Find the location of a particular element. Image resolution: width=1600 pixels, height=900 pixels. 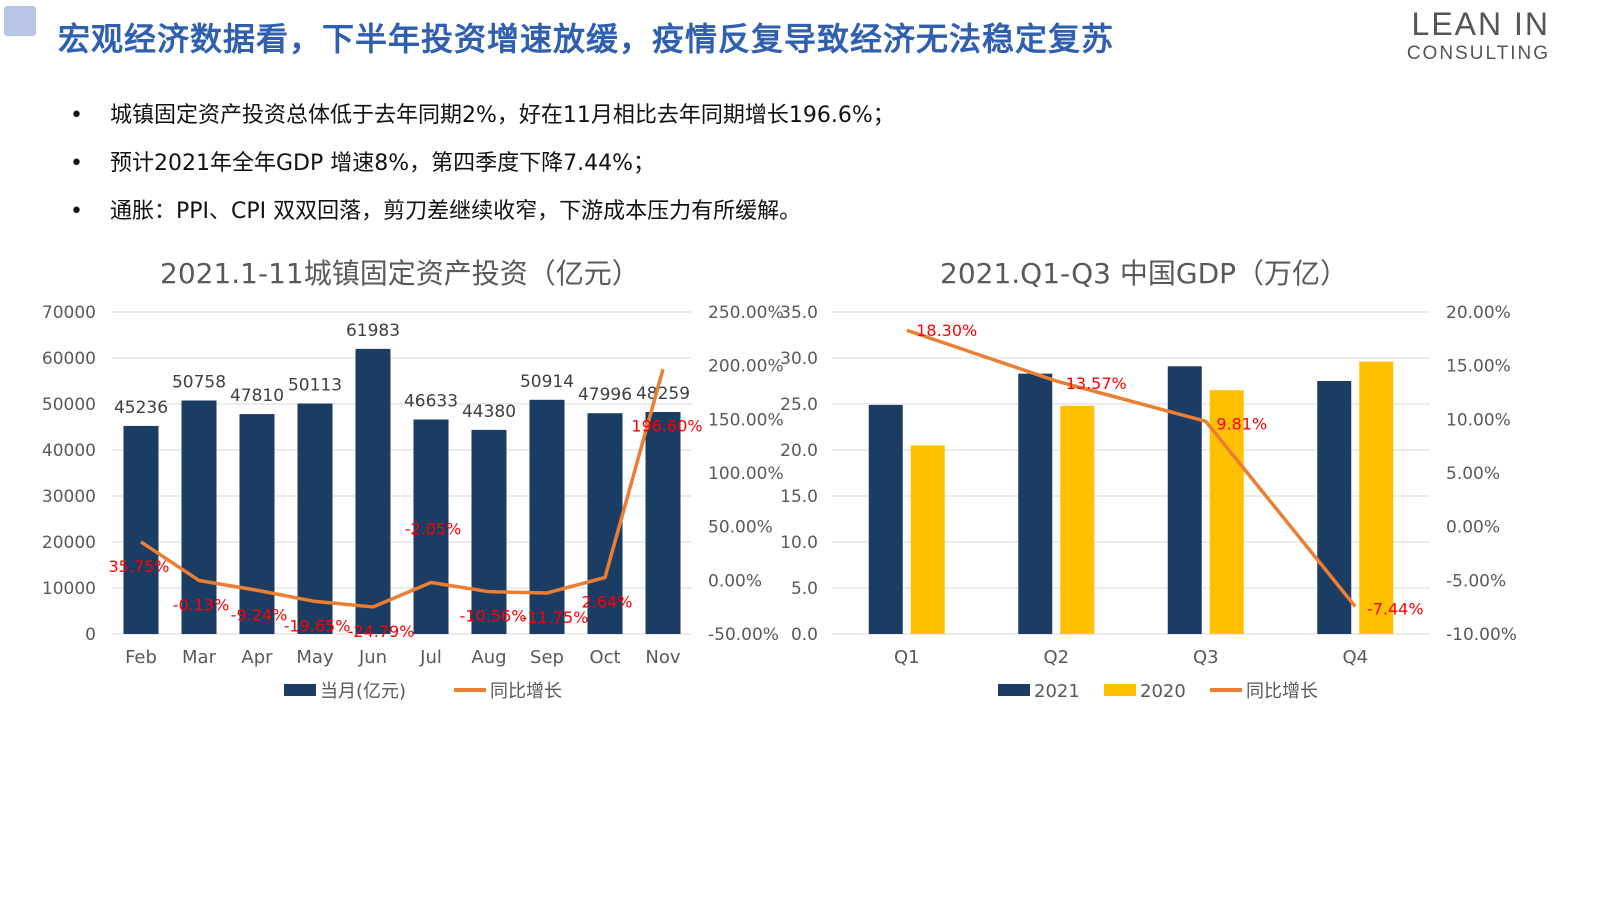

investment-x-tick: Mar is located at coordinates (199, 657).